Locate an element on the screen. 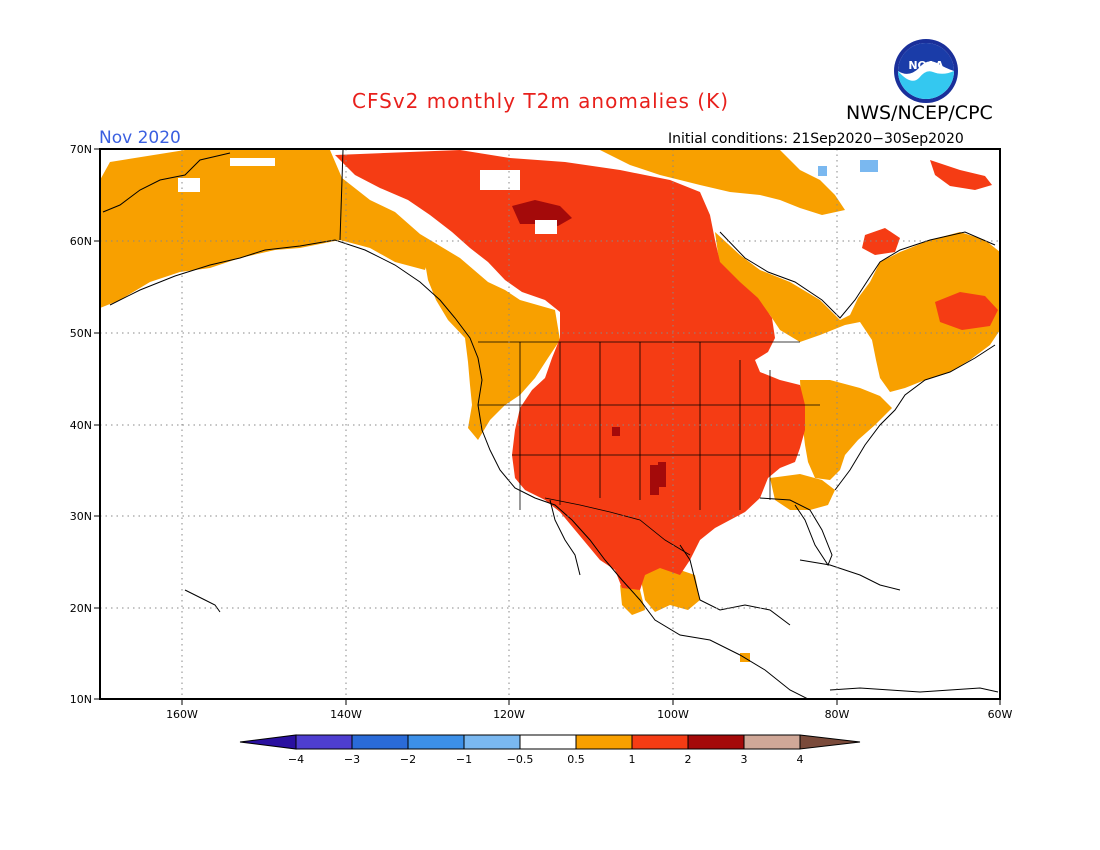 The image size is (1100, 850). colorbar-tick-label: −0.5 is located at coordinates (520, 759).